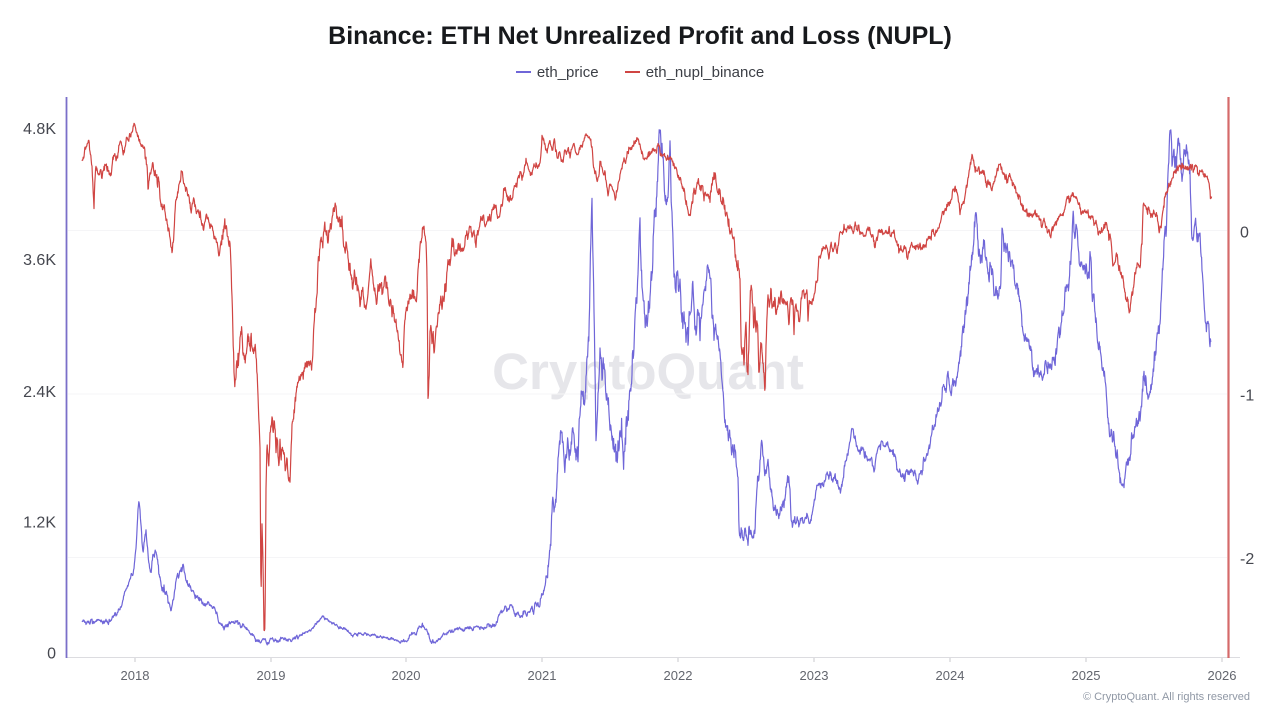  What do you see at coordinates (406, 675) in the screenshot?
I see `svg-text: 2020` at bounding box center [406, 675].